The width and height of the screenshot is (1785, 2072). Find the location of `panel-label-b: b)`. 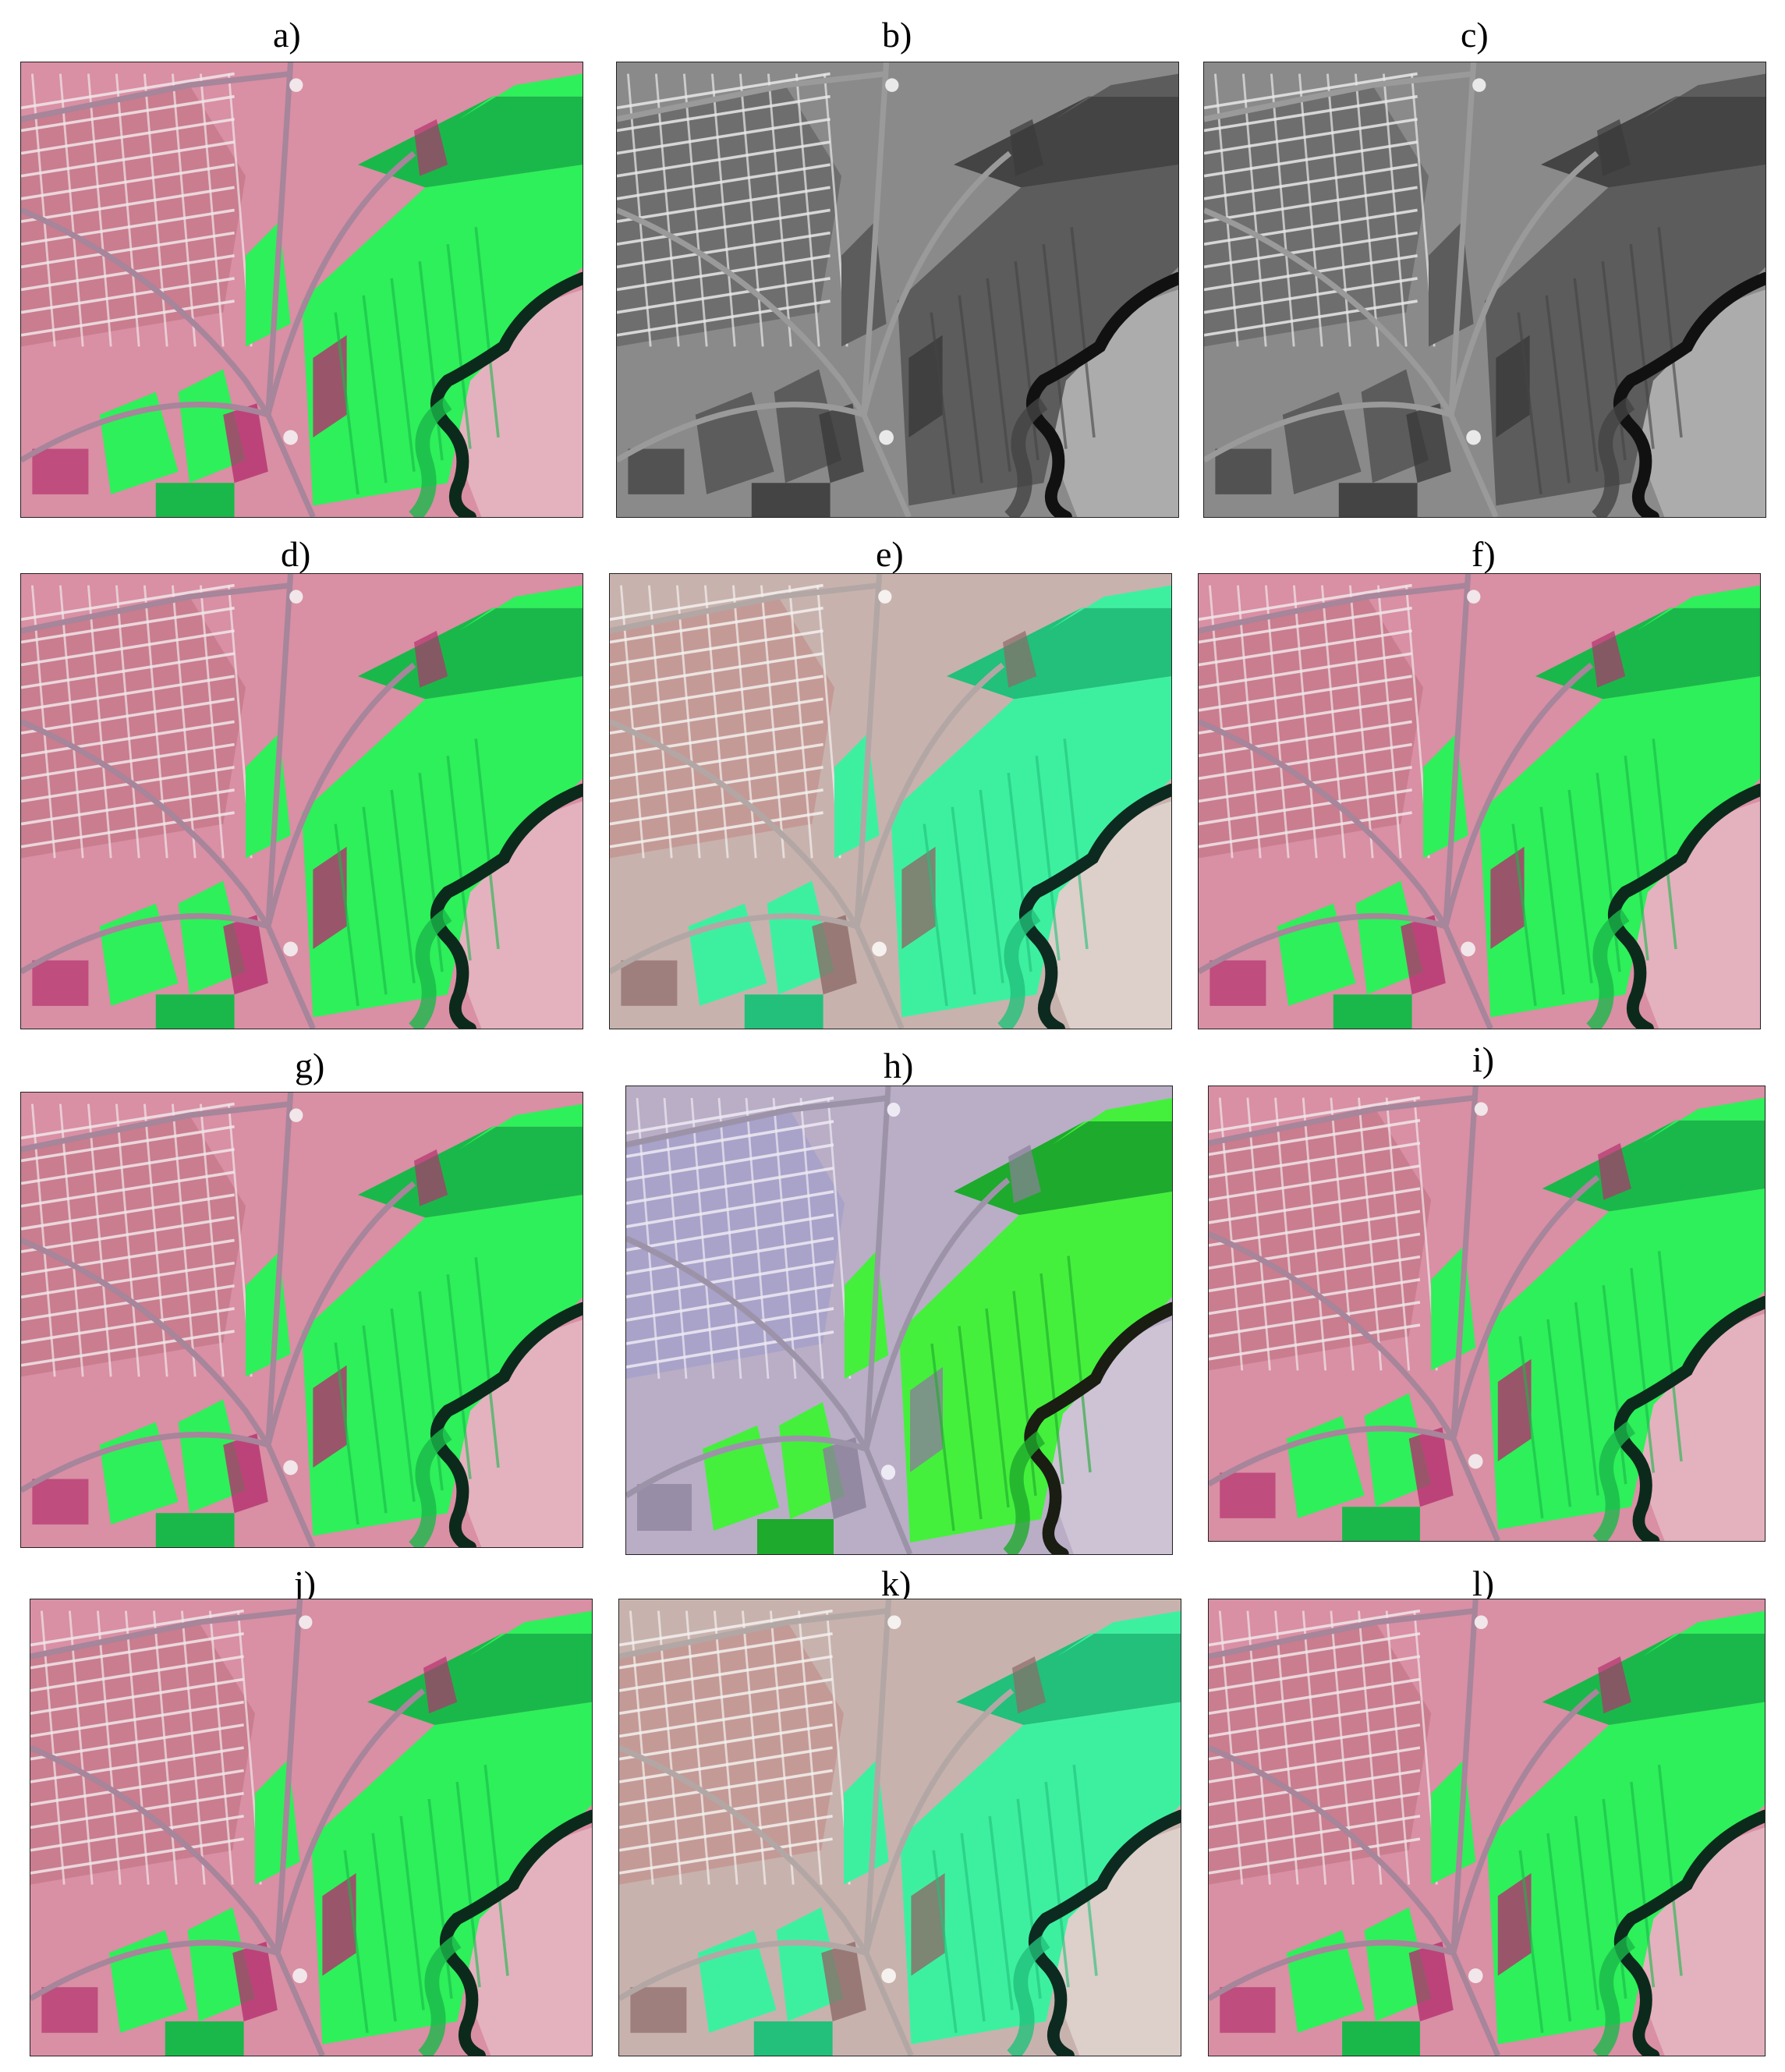

panel-label-b: b) is located at coordinates (897, 35).